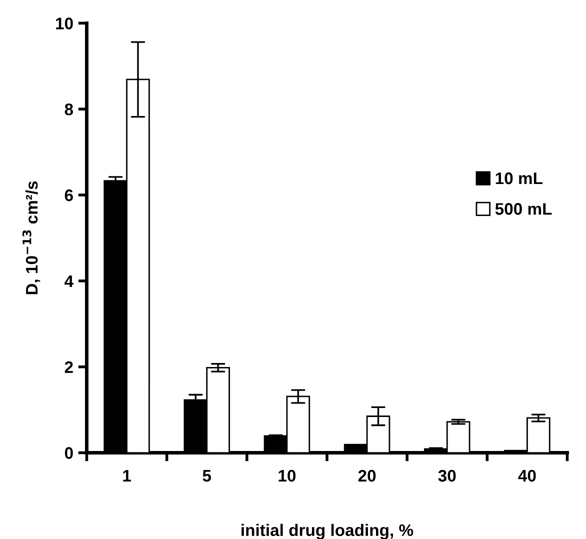 The width and height of the screenshot is (586, 539). Describe the element at coordinates (69, 109) in the screenshot. I see `y-tick-label: 8` at that location.